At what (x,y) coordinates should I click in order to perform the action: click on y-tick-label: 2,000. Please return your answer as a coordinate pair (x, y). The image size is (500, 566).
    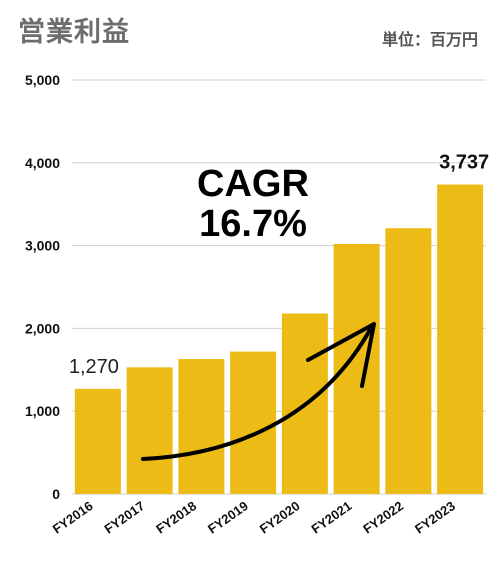
    Looking at the image, I should click on (42, 328).